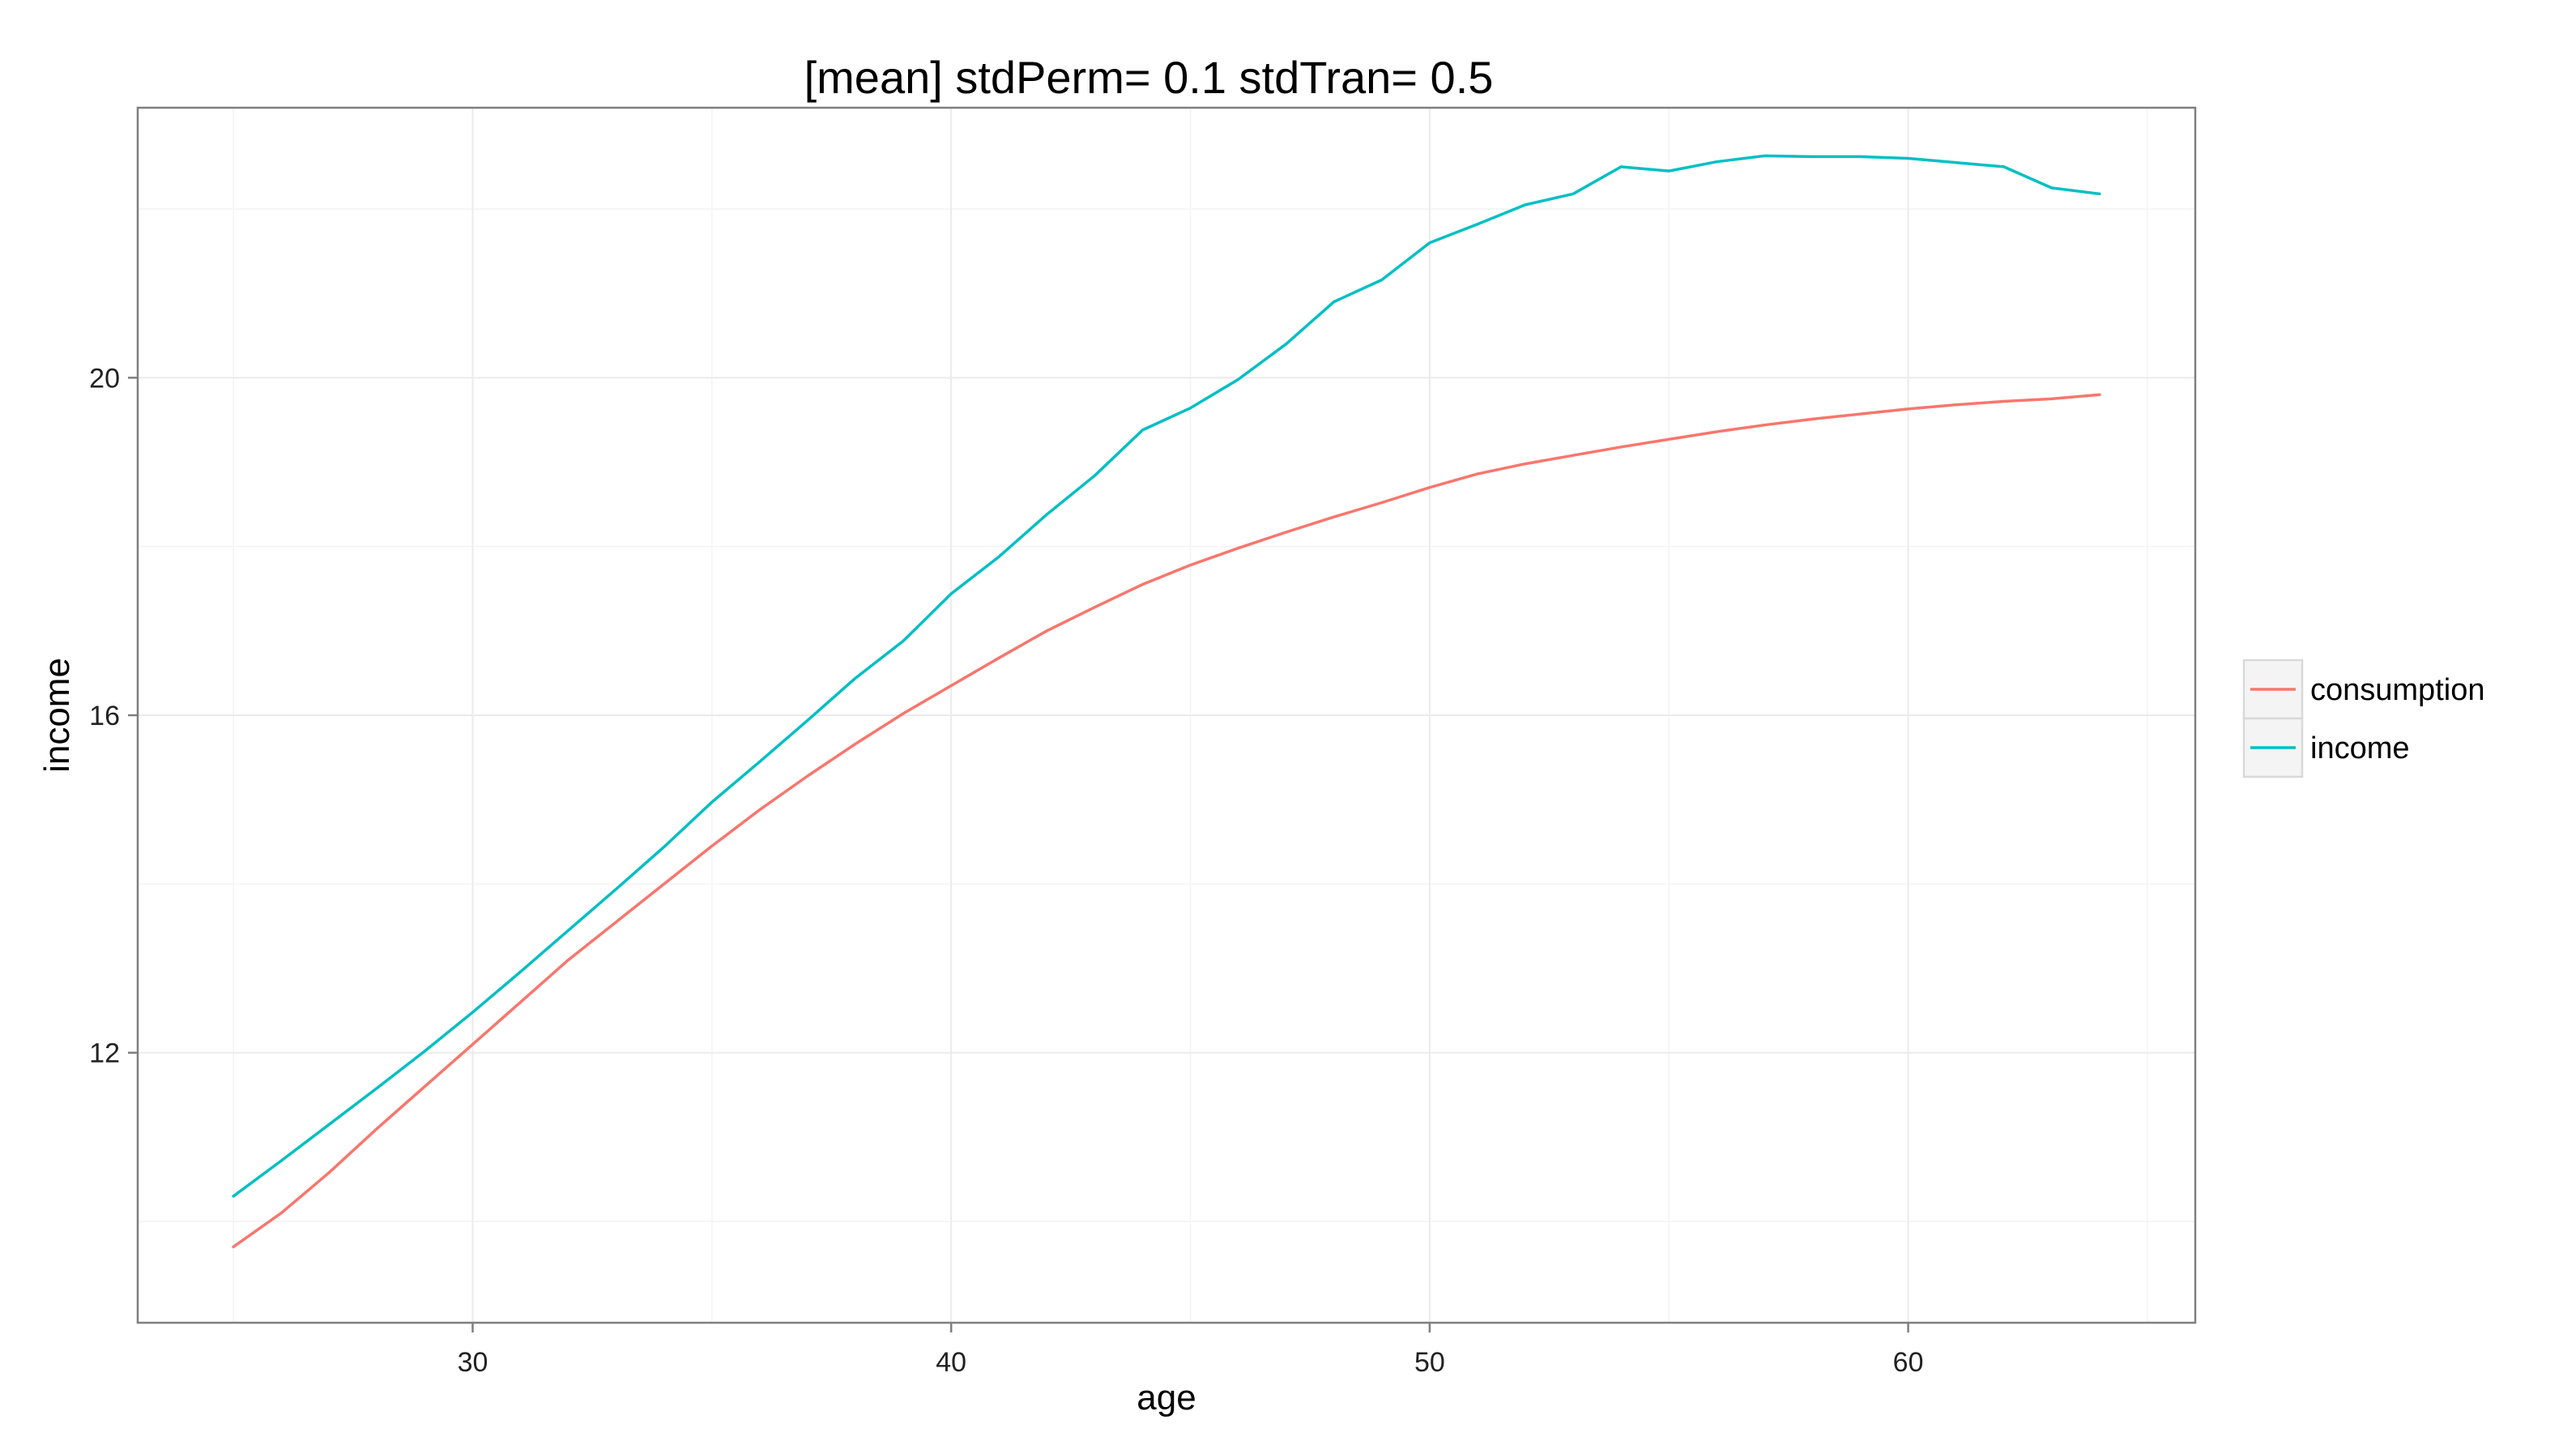 Image resolution: width=2576 pixels, height=1441 pixels. Describe the element at coordinates (1429, 1362) in the screenshot. I see `x-tick-label: 50` at that location.